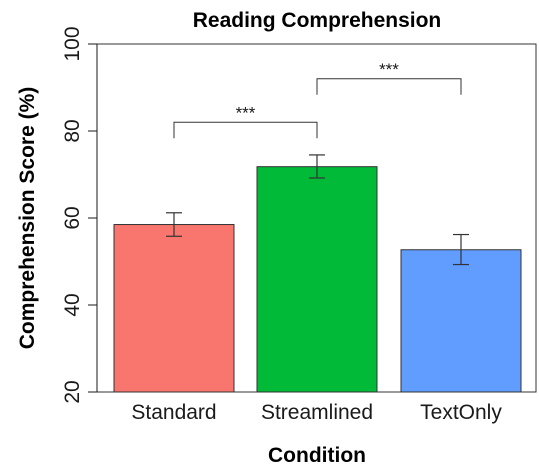 The width and height of the screenshot is (539, 467). I want to click on y-tick-label: 80, so click(72, 130).